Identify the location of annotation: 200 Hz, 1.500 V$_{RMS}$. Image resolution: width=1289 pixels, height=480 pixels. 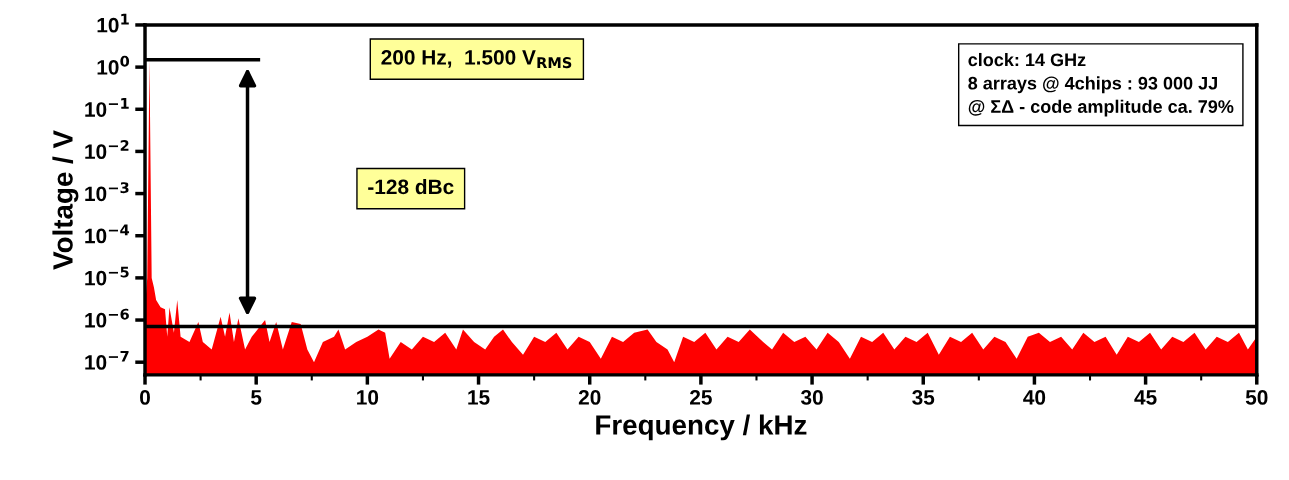
(476, 59).